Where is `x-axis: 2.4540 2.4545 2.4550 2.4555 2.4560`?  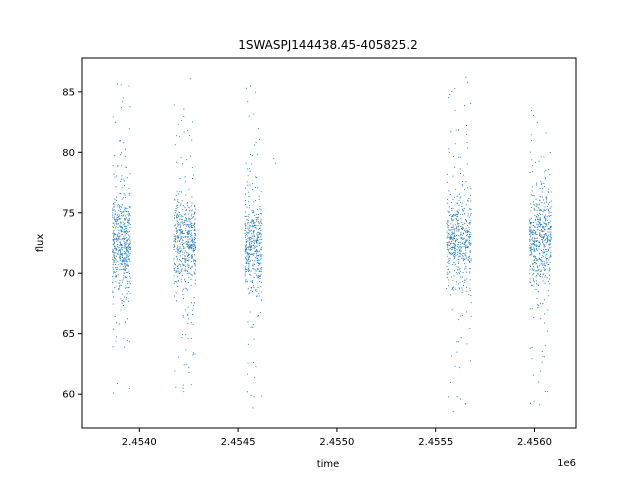
x-axis: 2.4540 2.4545 2.4550 2.4555 2.4560 is located at coordinates (337, 438).